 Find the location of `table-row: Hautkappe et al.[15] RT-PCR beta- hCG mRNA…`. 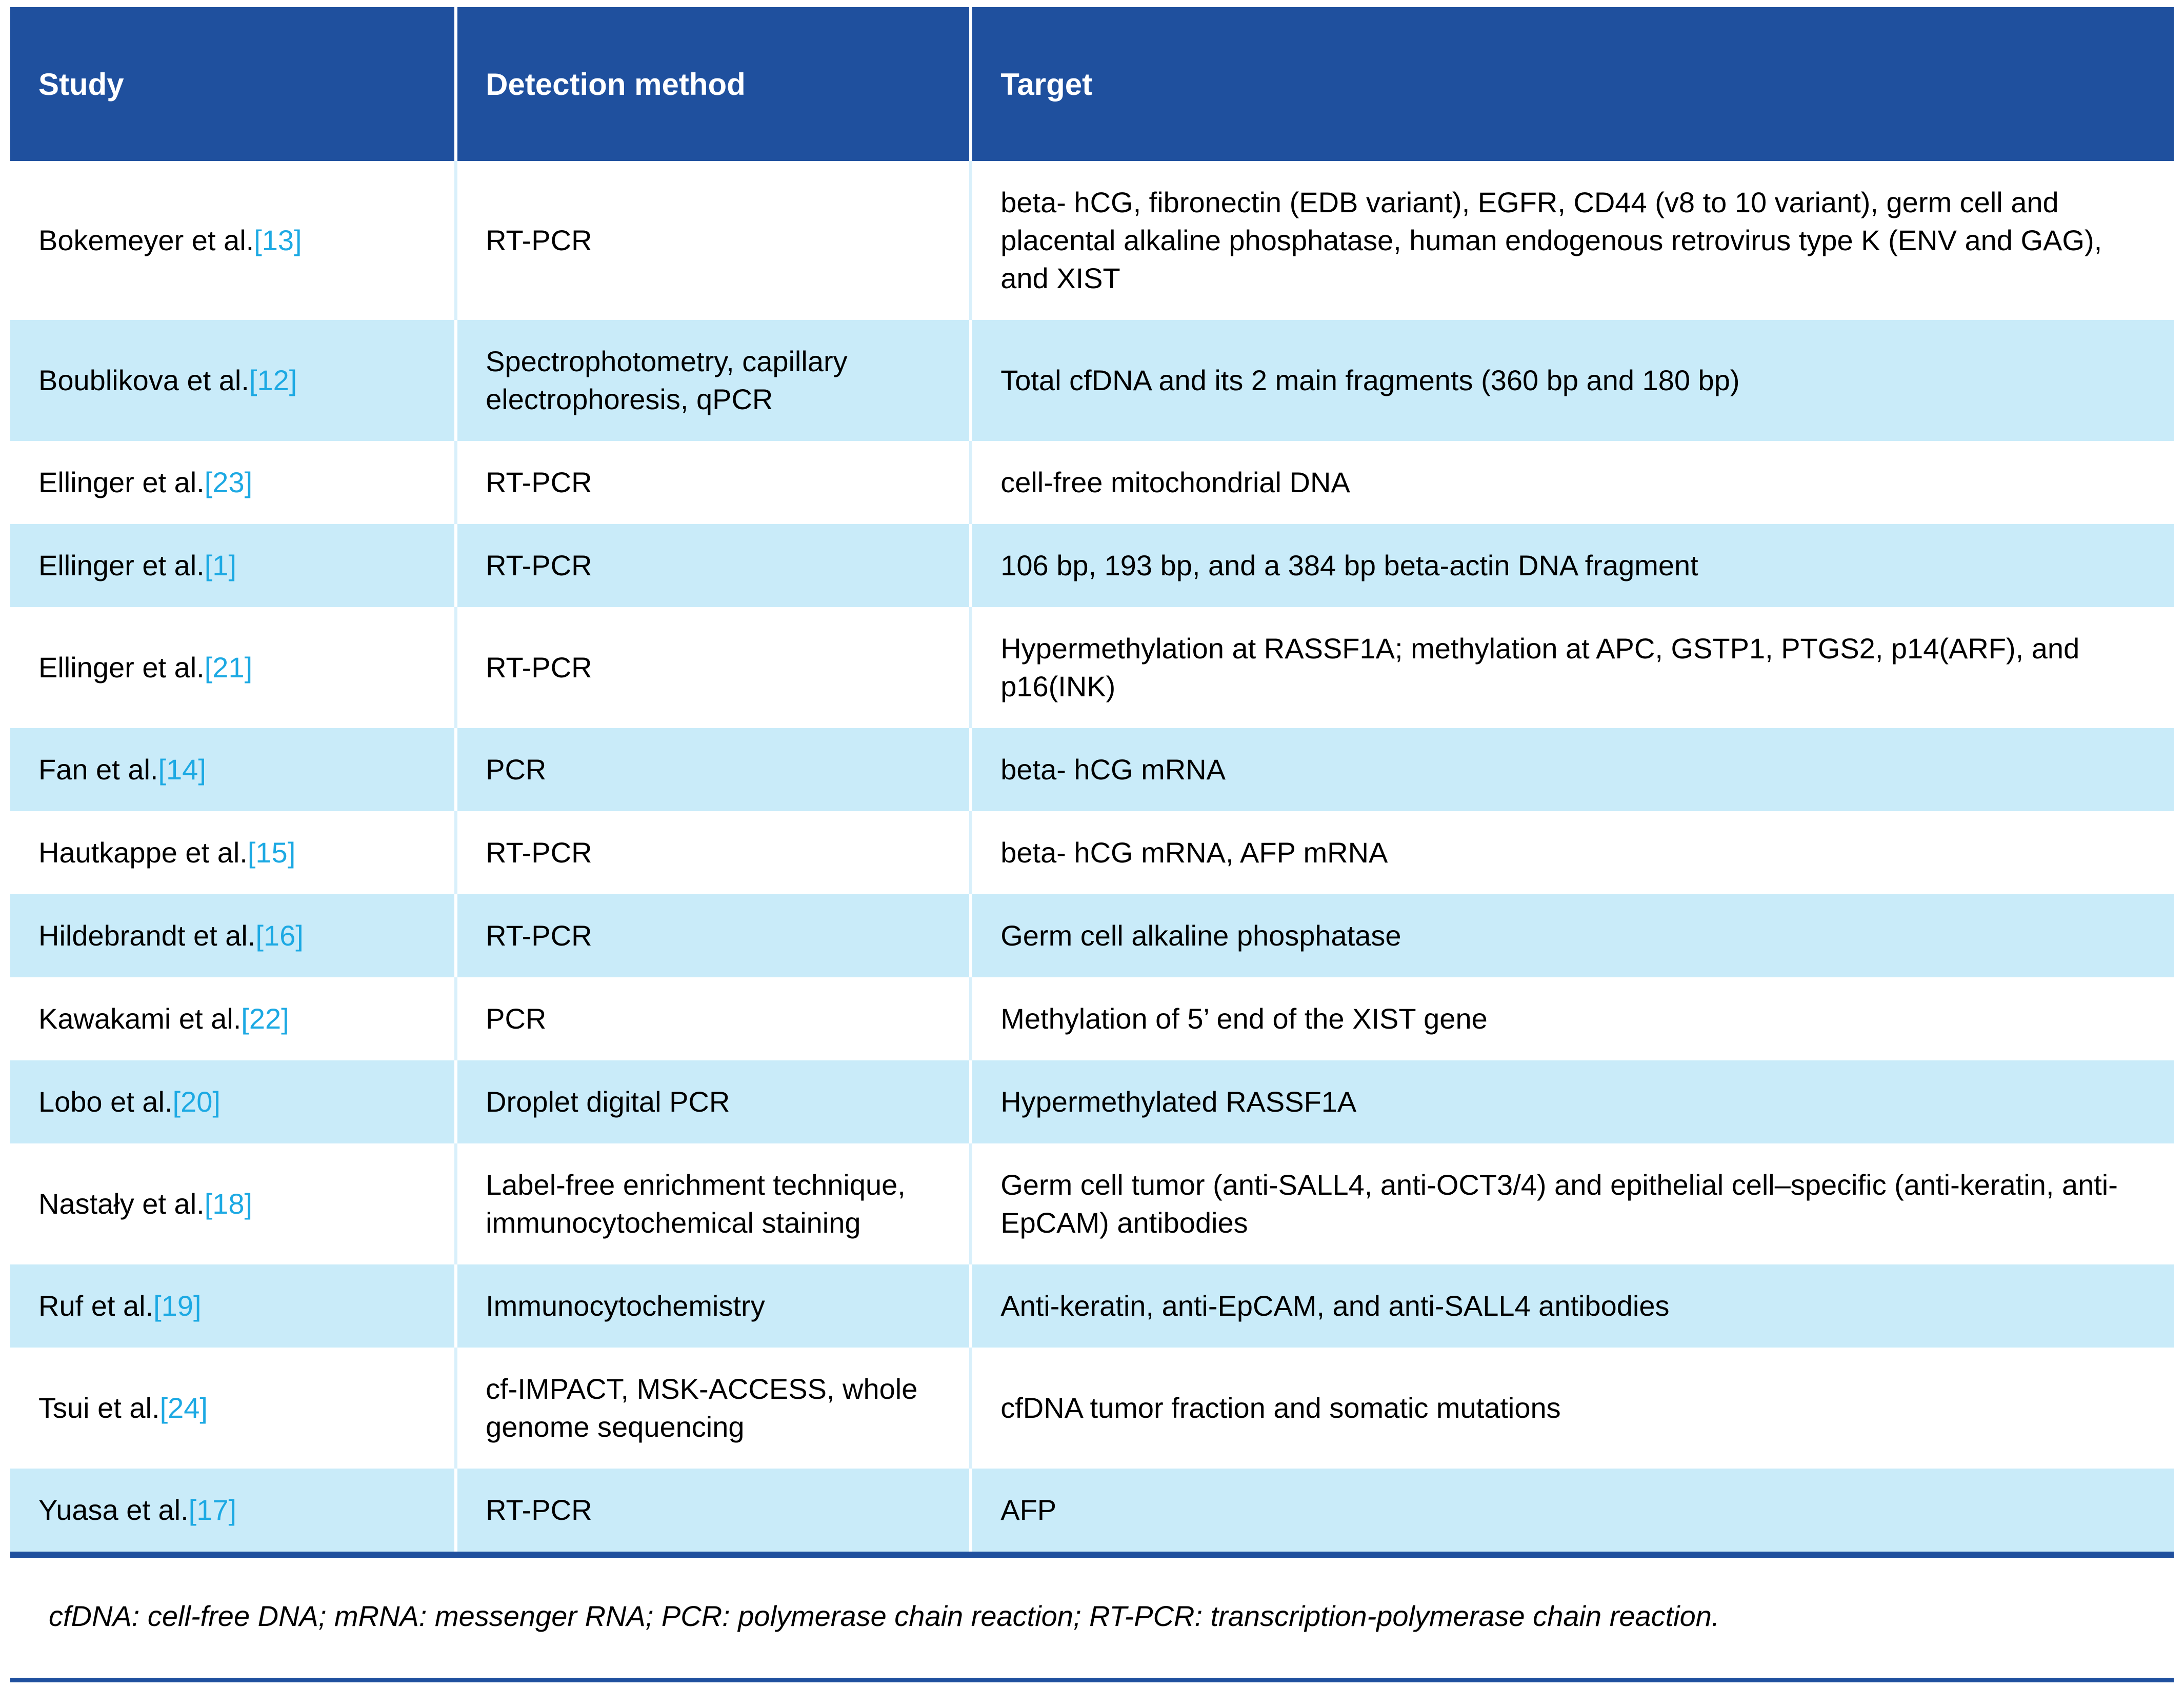

table-row: Hautkappe et al.[15] RT-PCR beta- hCG mRNA… is located at coordinates (1092, 852).